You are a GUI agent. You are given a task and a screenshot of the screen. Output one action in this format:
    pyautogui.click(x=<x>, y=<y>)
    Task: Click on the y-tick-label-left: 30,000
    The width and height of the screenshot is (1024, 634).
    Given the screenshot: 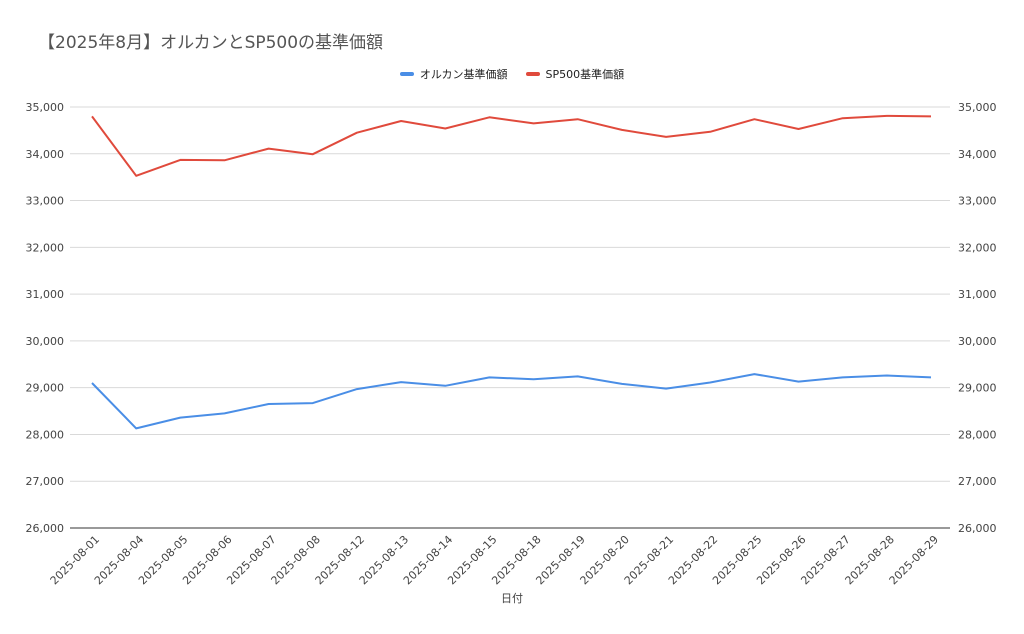 What is the action you would take?
    pyautogui.click(x=45, y=341)
    